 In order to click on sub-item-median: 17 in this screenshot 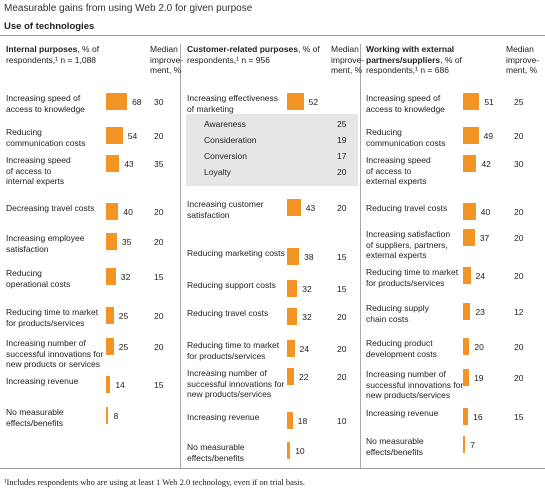, I will do `click(342, 156)`.